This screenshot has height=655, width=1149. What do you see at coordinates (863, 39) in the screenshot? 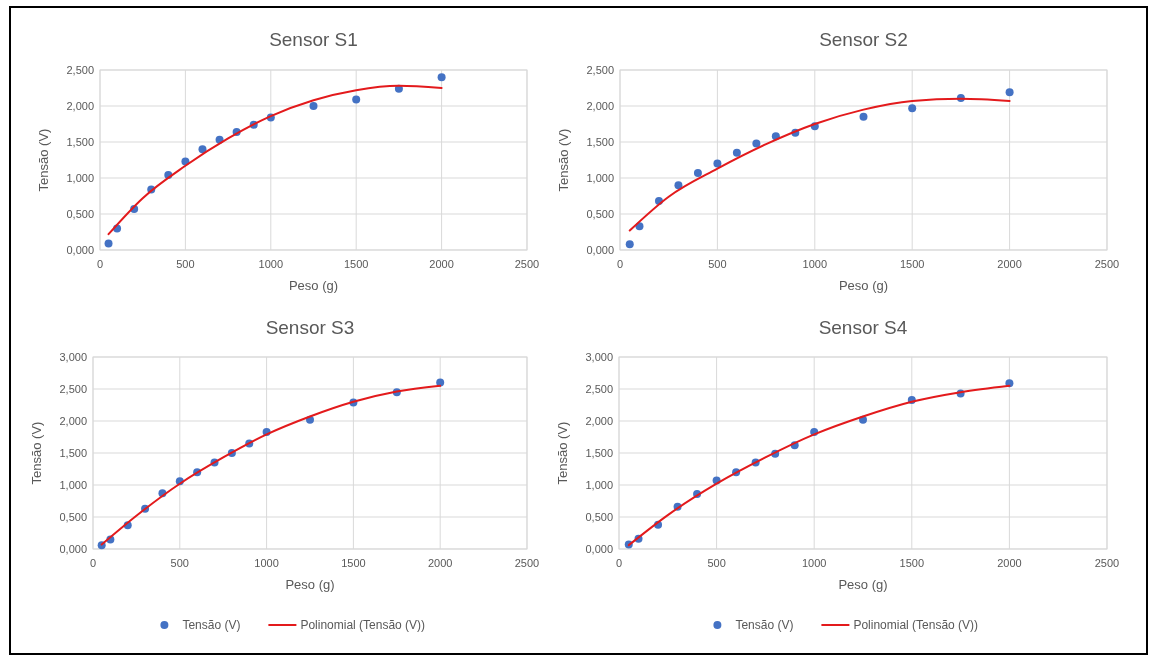
I see `chart-title: Sensor S2` at bounding box center [863, 39].